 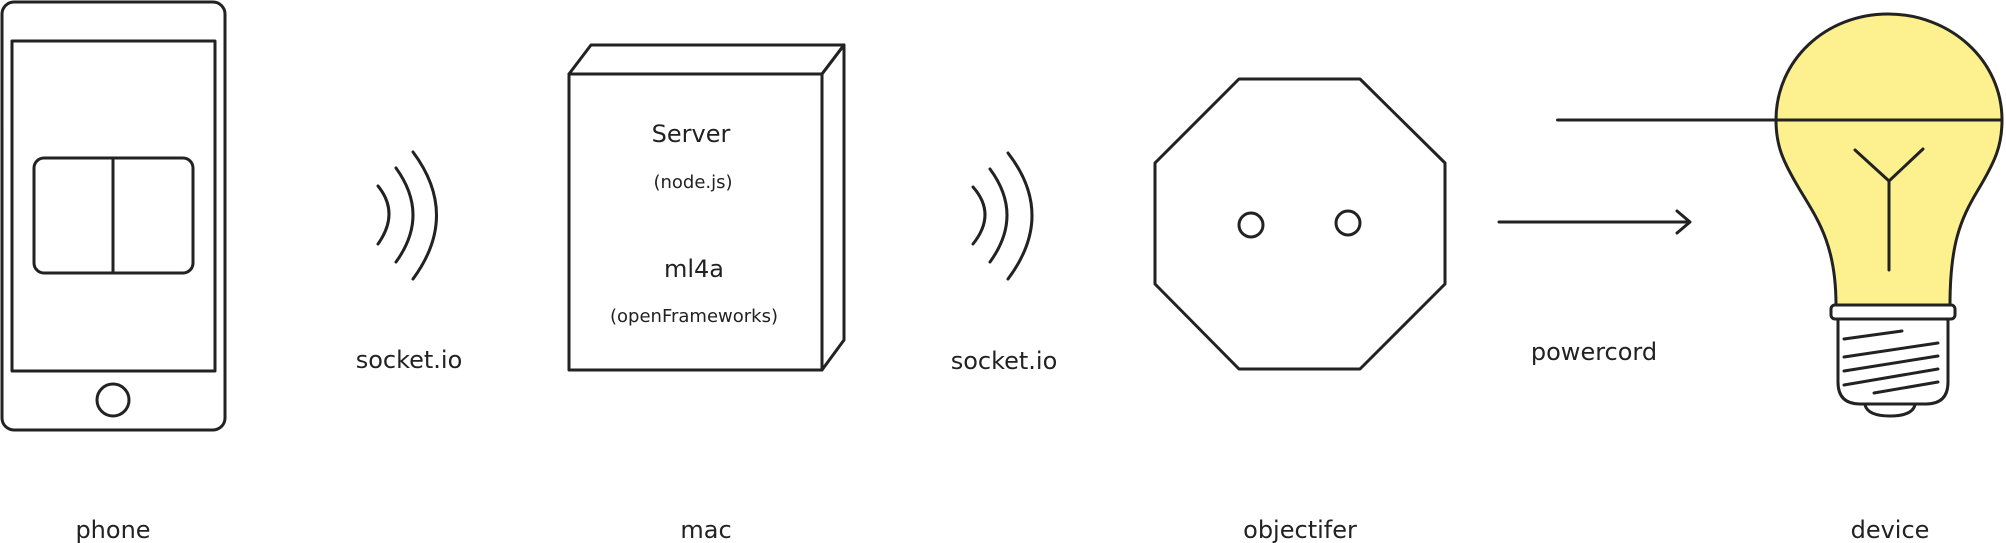 What do you see at coordinates (1594, 352) in the screenshot?
I see `powercord-label: powercord` at bounding box center [1594, 352].